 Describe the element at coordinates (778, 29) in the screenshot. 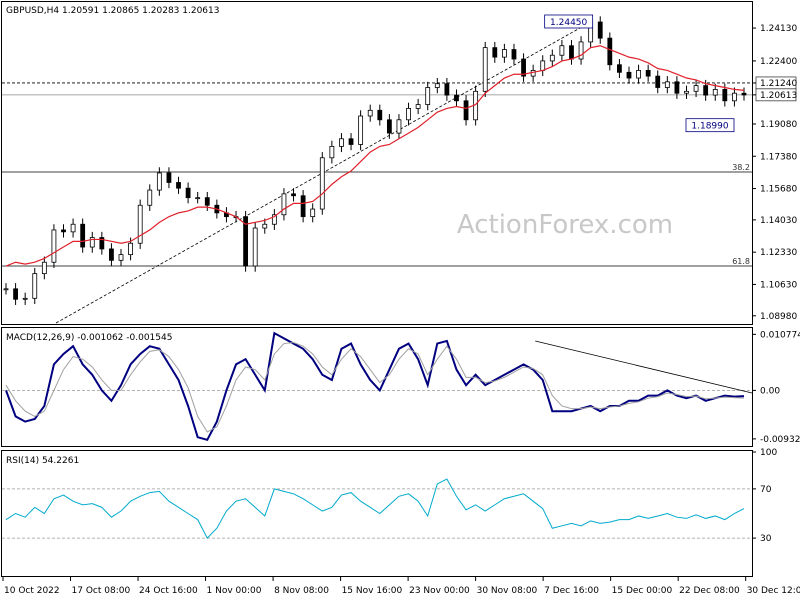

I see `price-tick-label: 1.24130` at that location.